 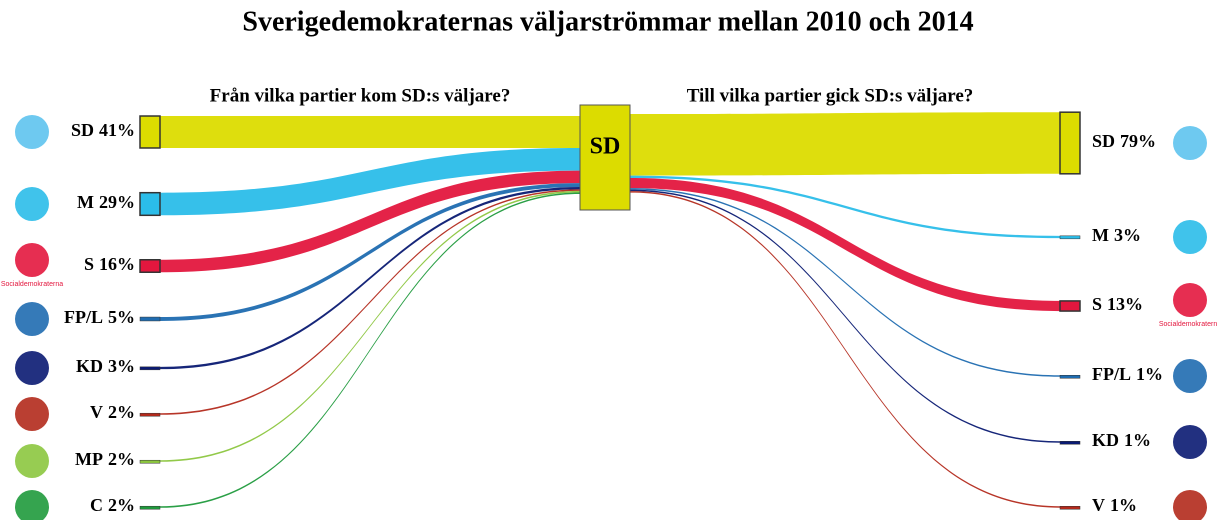 What do you see at coordinates (605, 147) in the screenshot?
I see `center-label: SD` at bounding box center [605, 147].